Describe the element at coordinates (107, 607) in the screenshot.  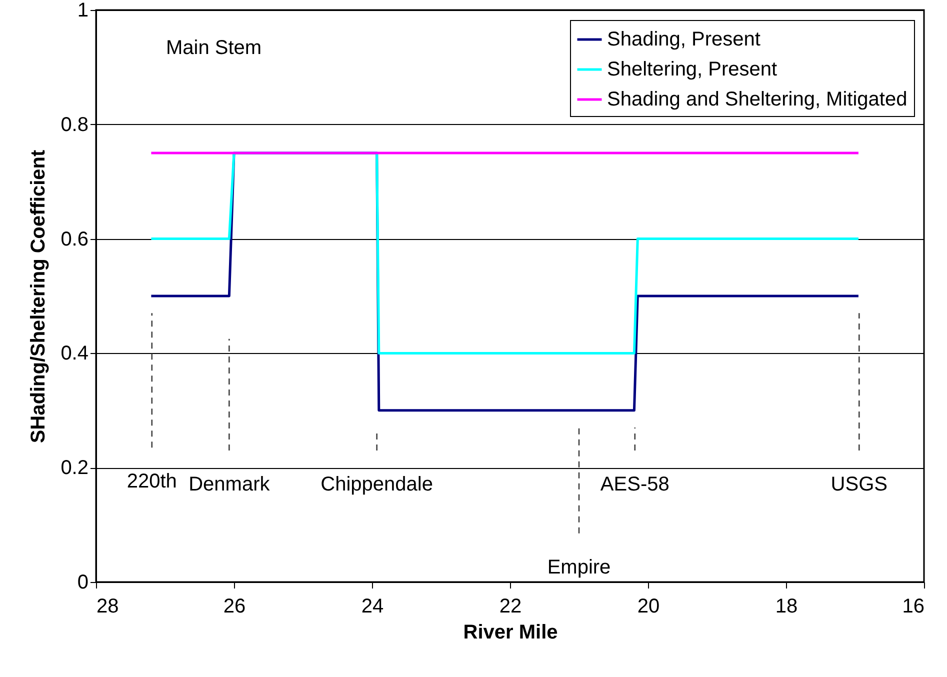
I see `x-tick-label: 28` at that location.